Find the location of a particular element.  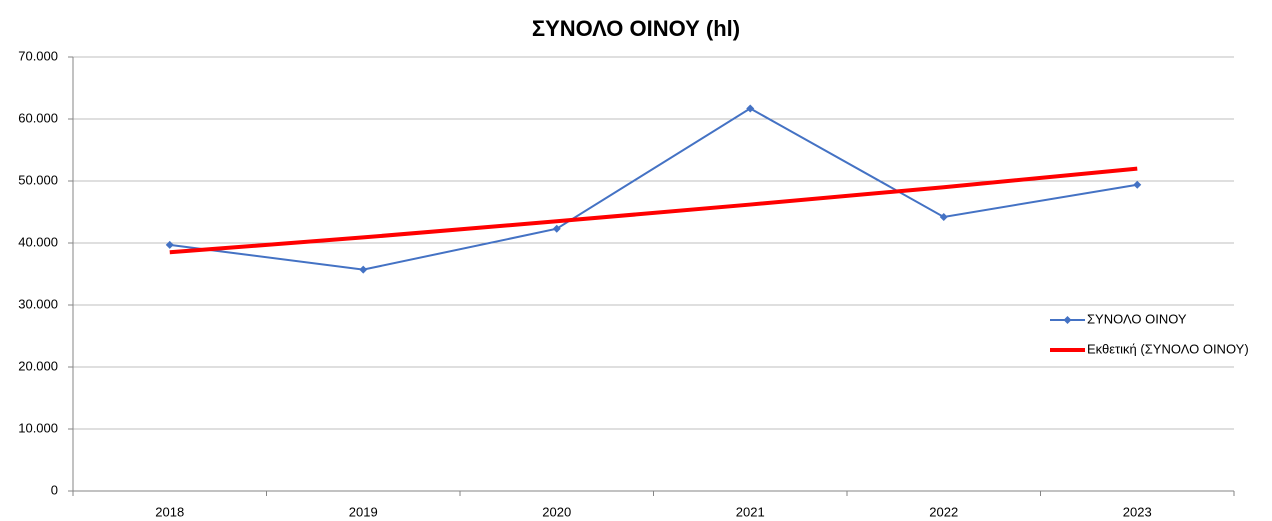

y-tick-label: 10.000 is located at coordinates (38, 427).